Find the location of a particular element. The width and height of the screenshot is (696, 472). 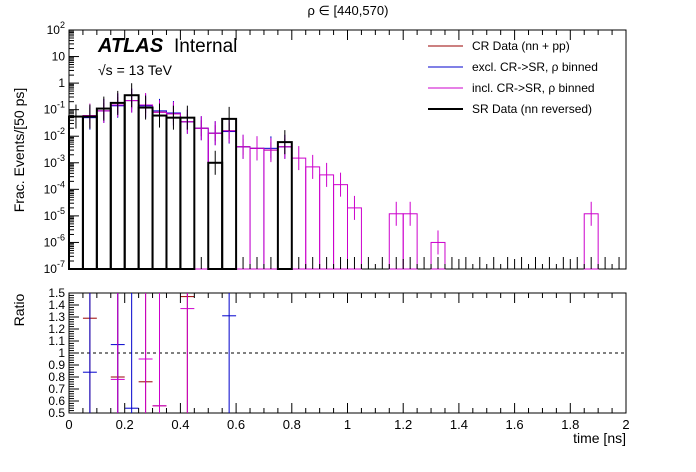

top-y-ticks: 10⁻⁷ 10⁻⁶ 10⁻⁵ 10⁻⁴ 10⁻³ 10⁻² 10⁻¹ 1 10 10² is located at coordinates (61, 148).